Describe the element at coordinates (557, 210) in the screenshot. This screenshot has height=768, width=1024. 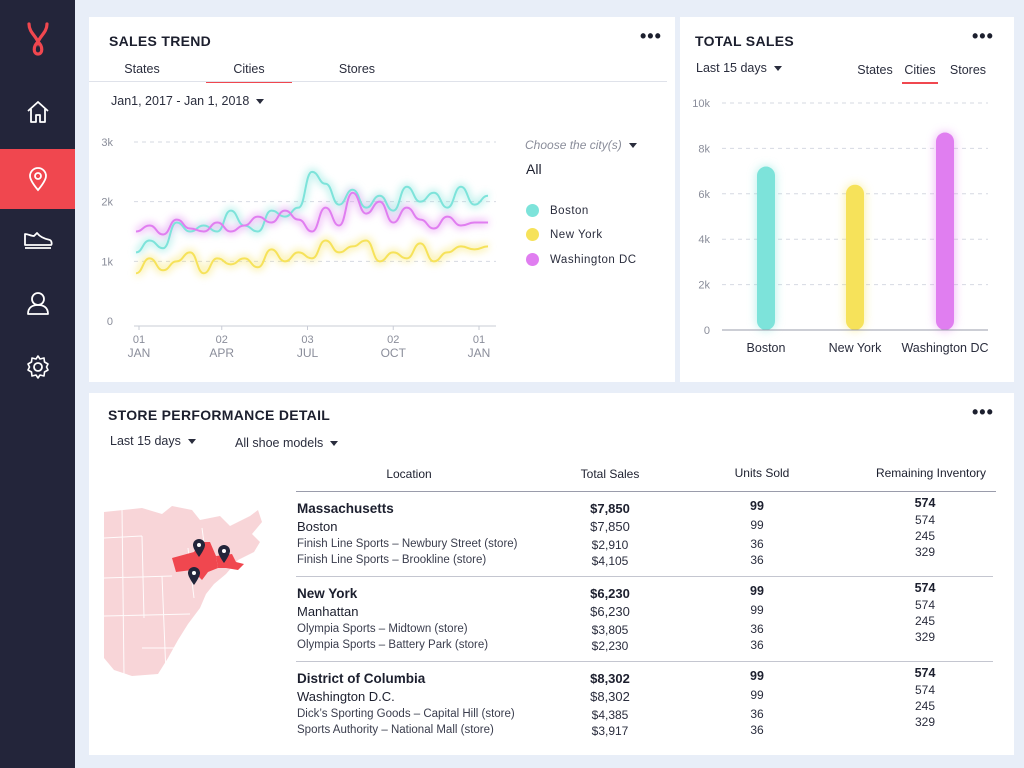
I see `legend-boston: Boston` at that location.